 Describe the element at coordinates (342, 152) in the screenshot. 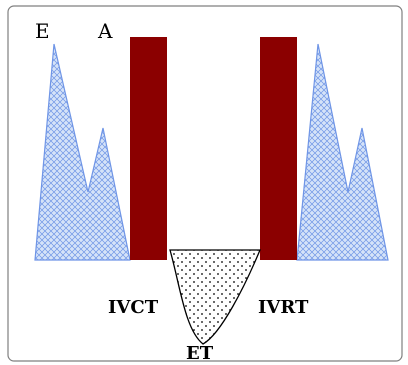

I see `mitral-inflow-wave-right` at that location.